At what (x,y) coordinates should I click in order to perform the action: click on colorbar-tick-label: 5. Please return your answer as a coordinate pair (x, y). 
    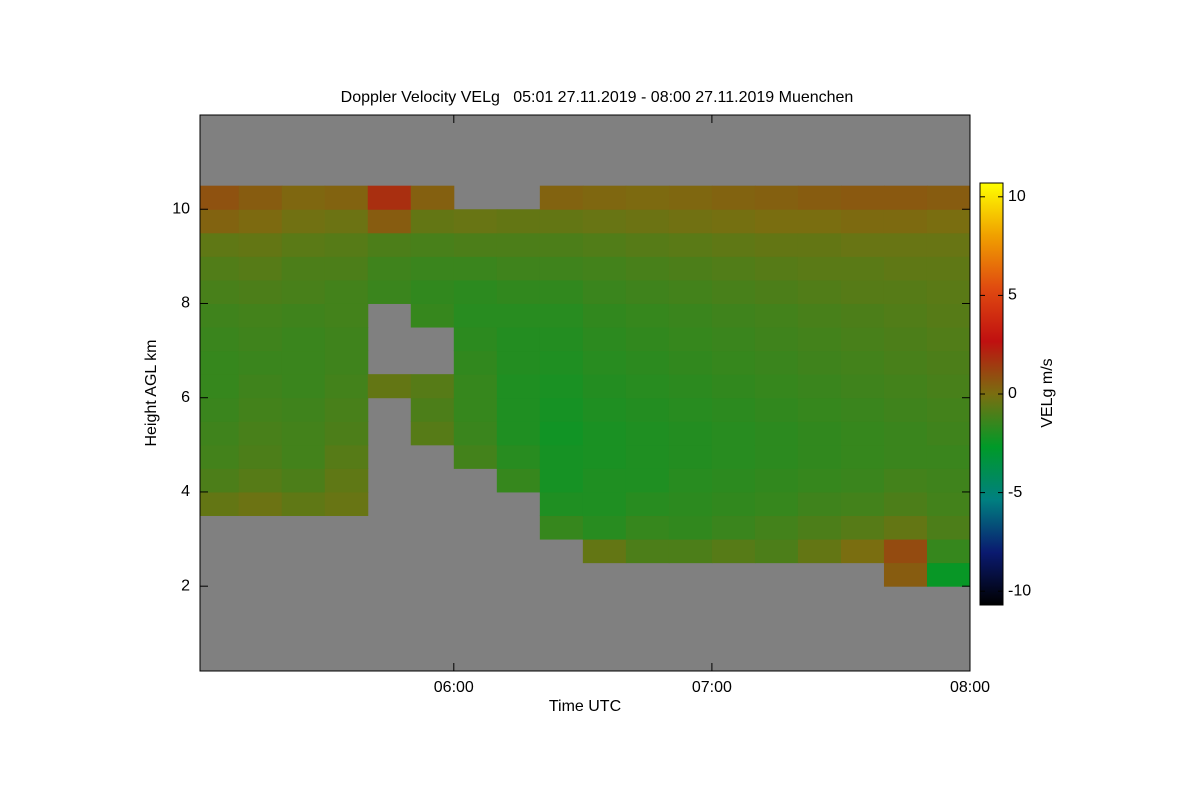
    Looking at the image, I should click on (1012, 295).